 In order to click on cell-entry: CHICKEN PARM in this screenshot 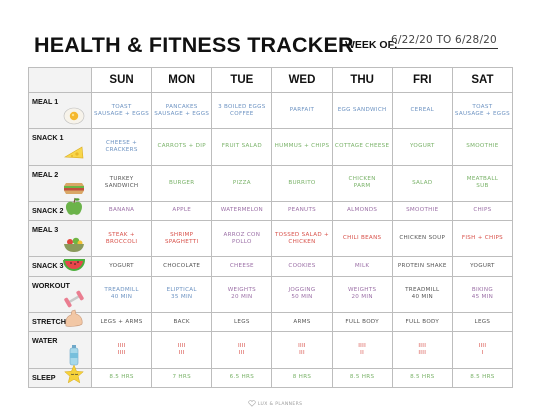, I will do `click(362, 183)`.